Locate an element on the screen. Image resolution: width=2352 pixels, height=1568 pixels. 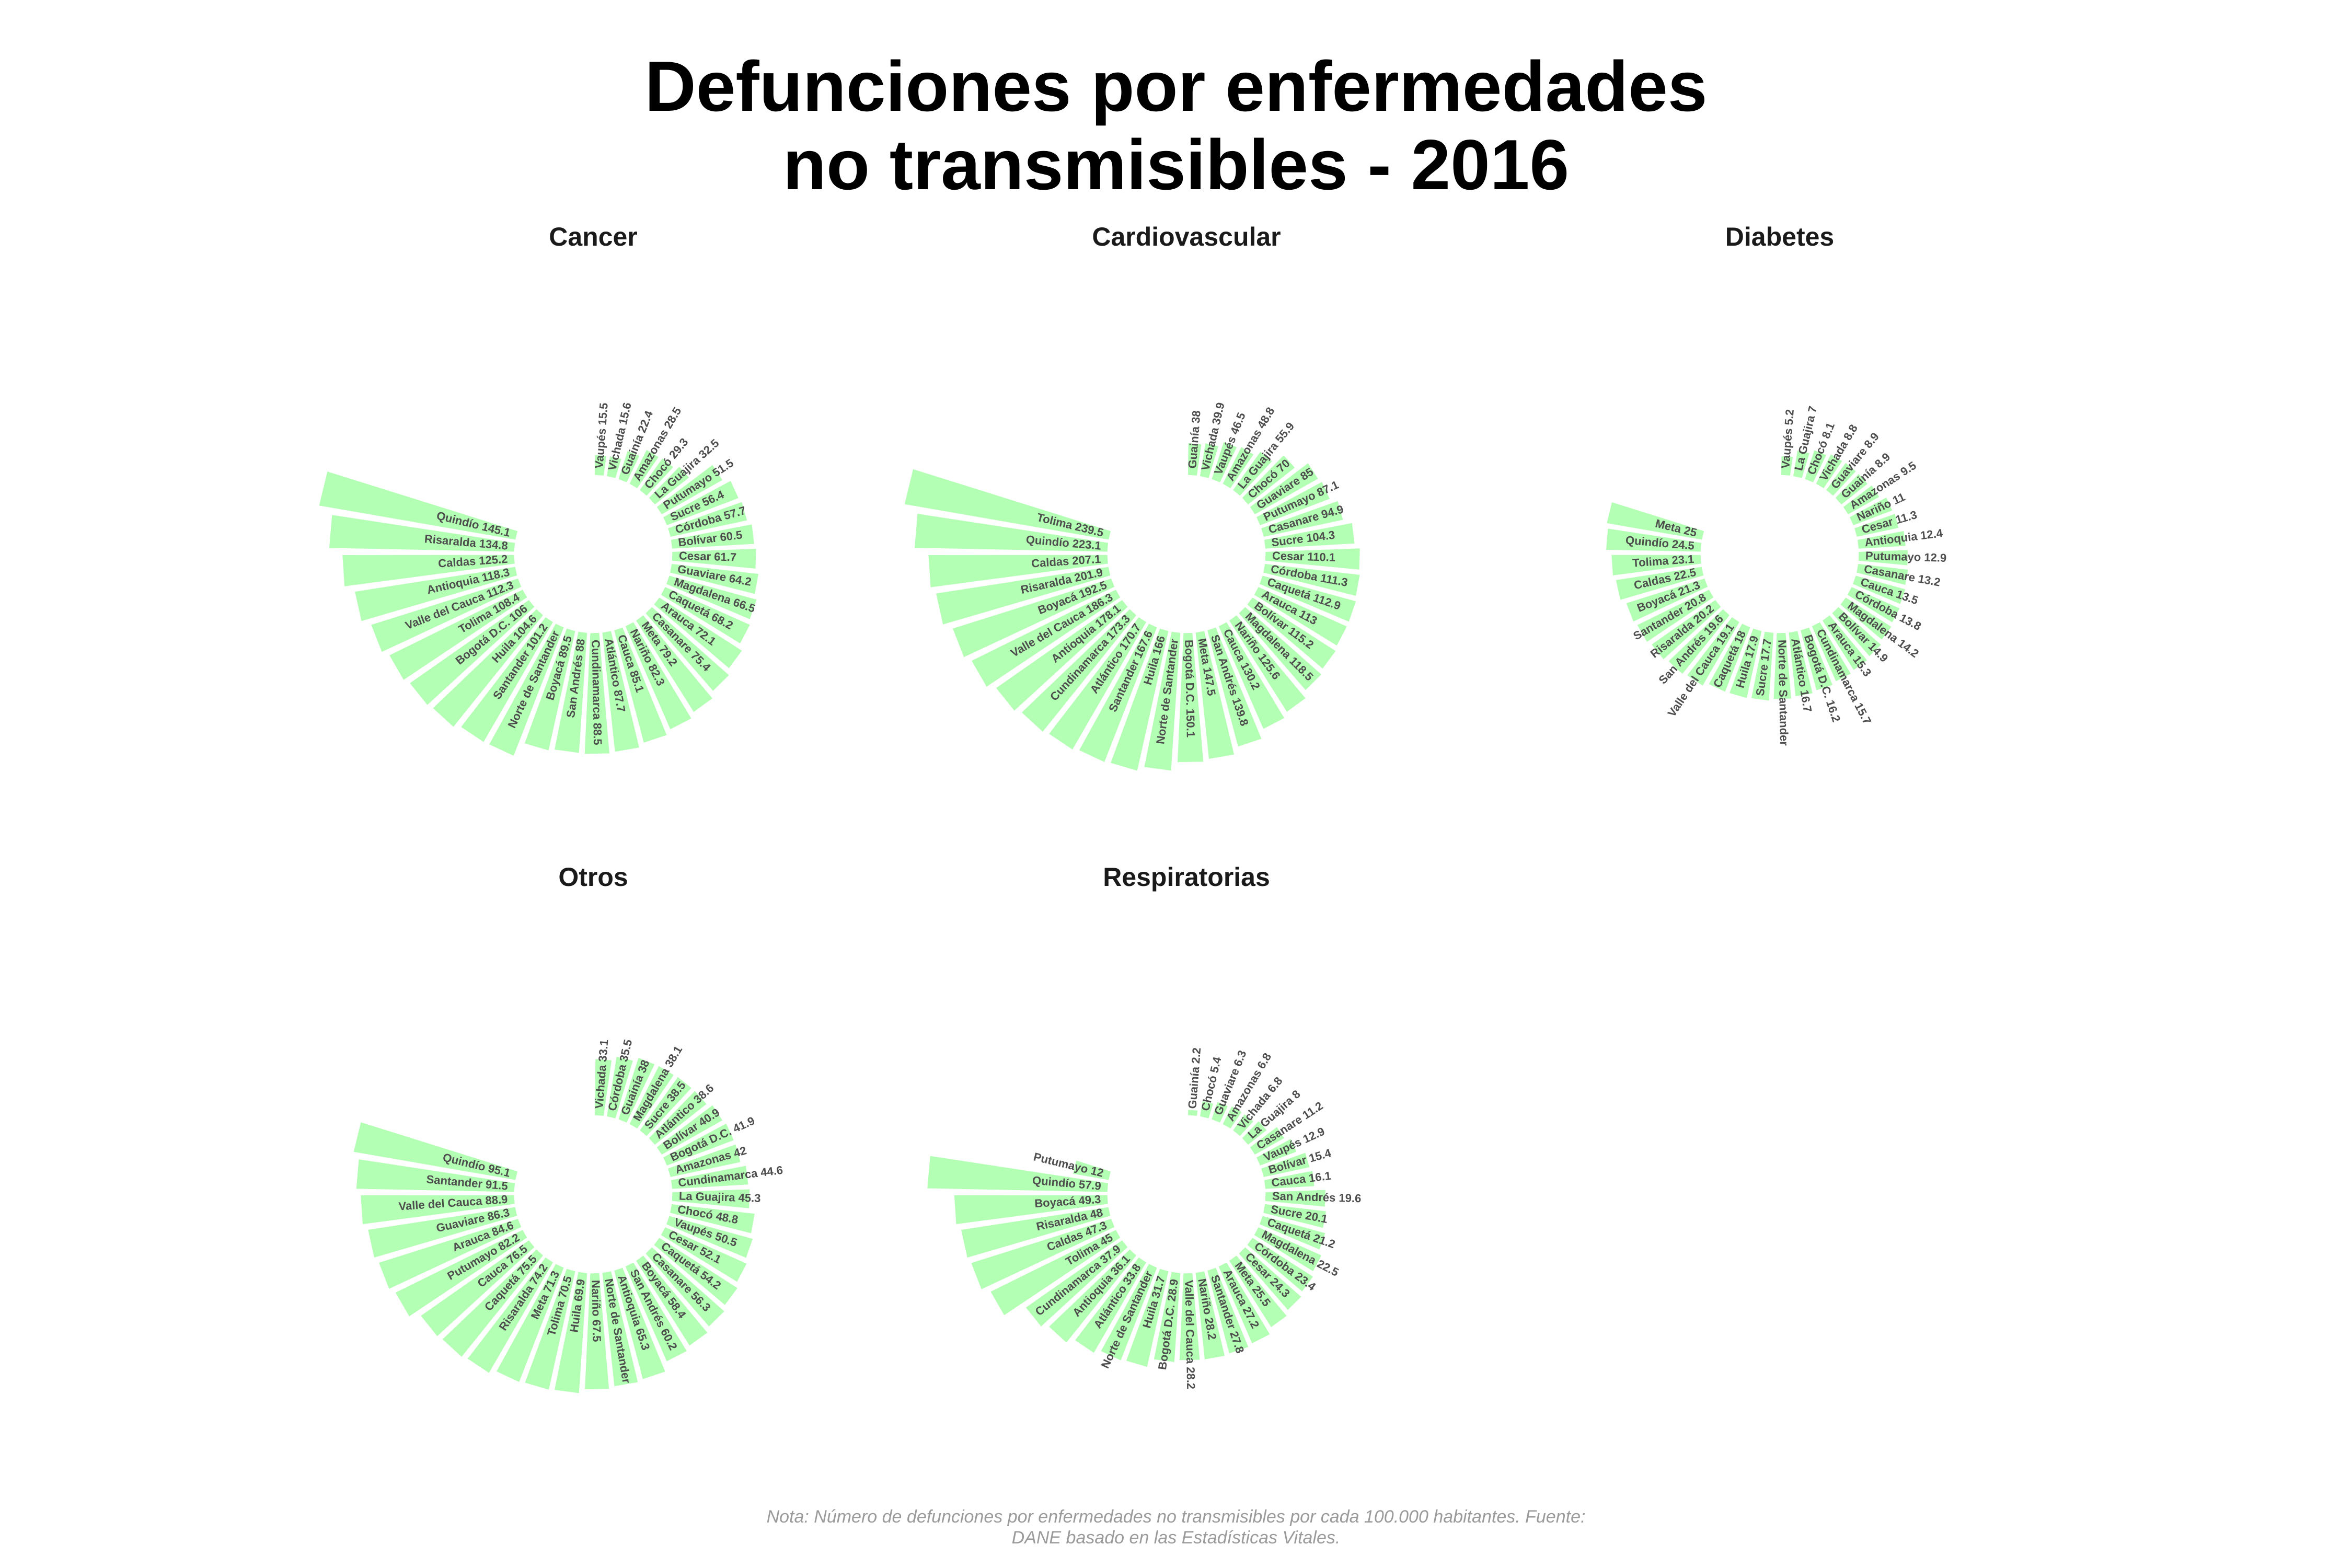
bar-meta is located at coordinates (674, 663).